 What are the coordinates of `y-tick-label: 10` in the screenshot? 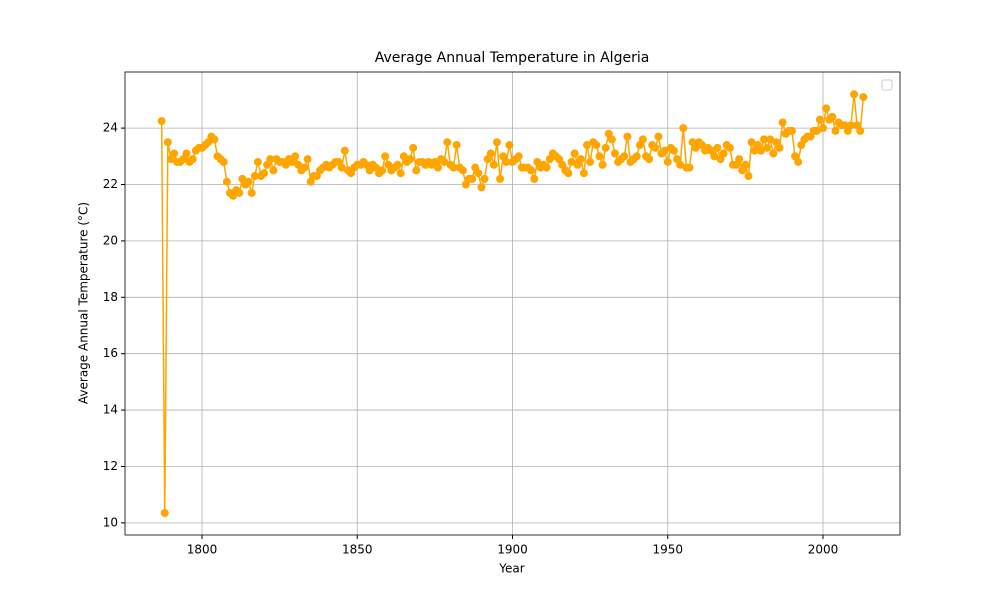 It's located at (110, 522).